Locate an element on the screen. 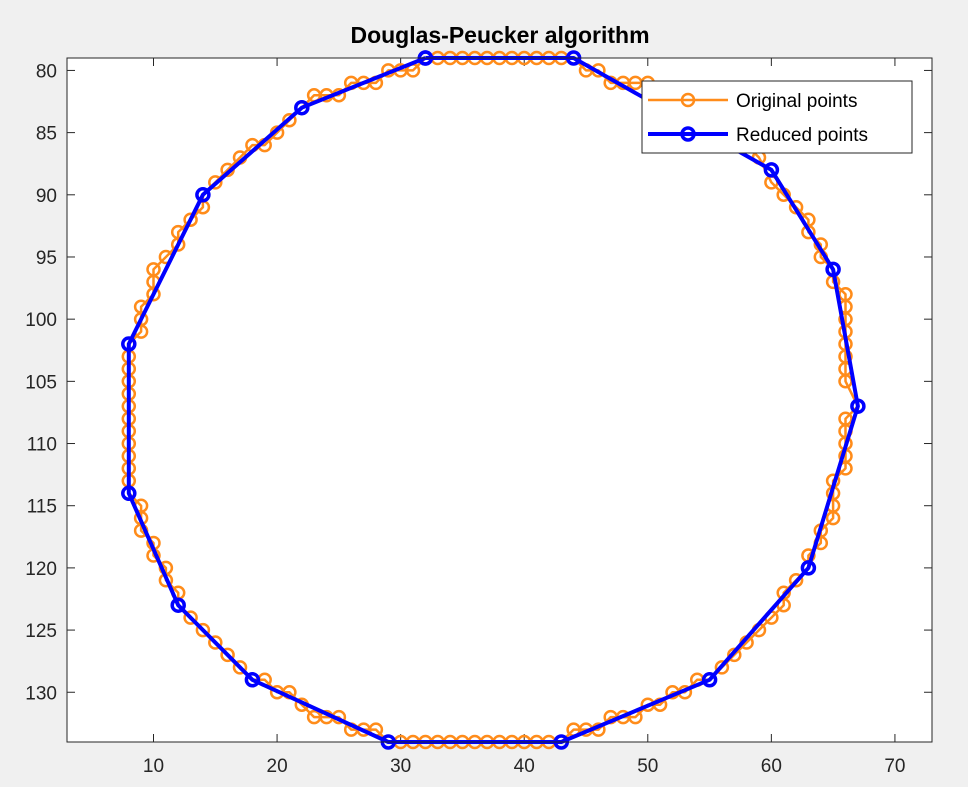  legend-swatch-reduced-marker is located at coordinates (688, 134).